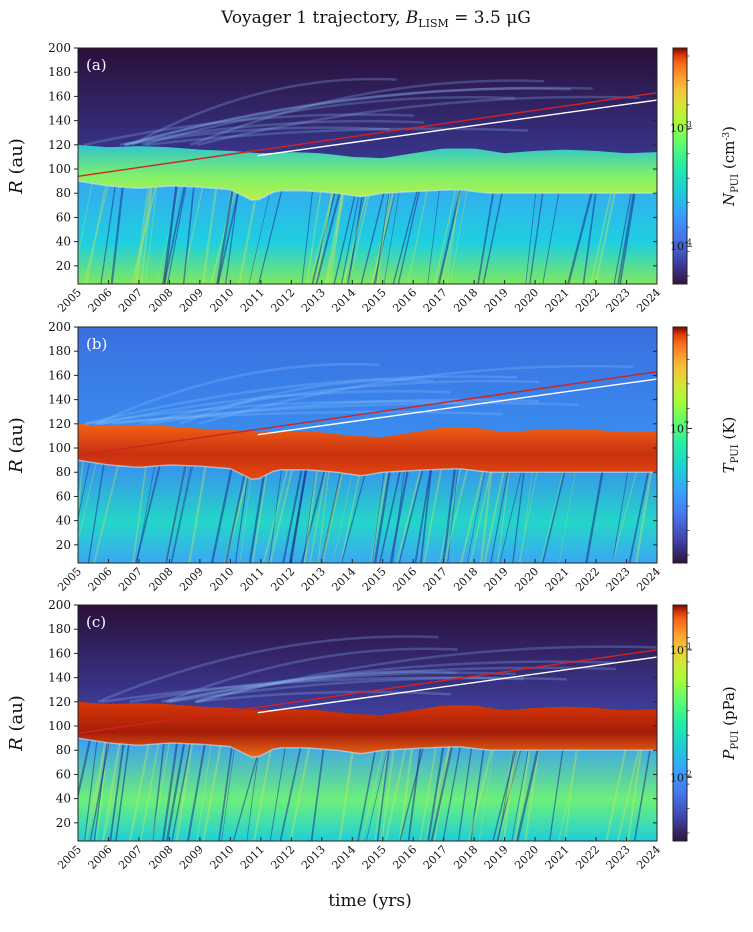 This screenshot has width=753, height=932. What do you see at coordinates (681, 127) in the screenshot?
I see `colorbar-tick-label: 10⁻³` at bounding box center [681, 127].